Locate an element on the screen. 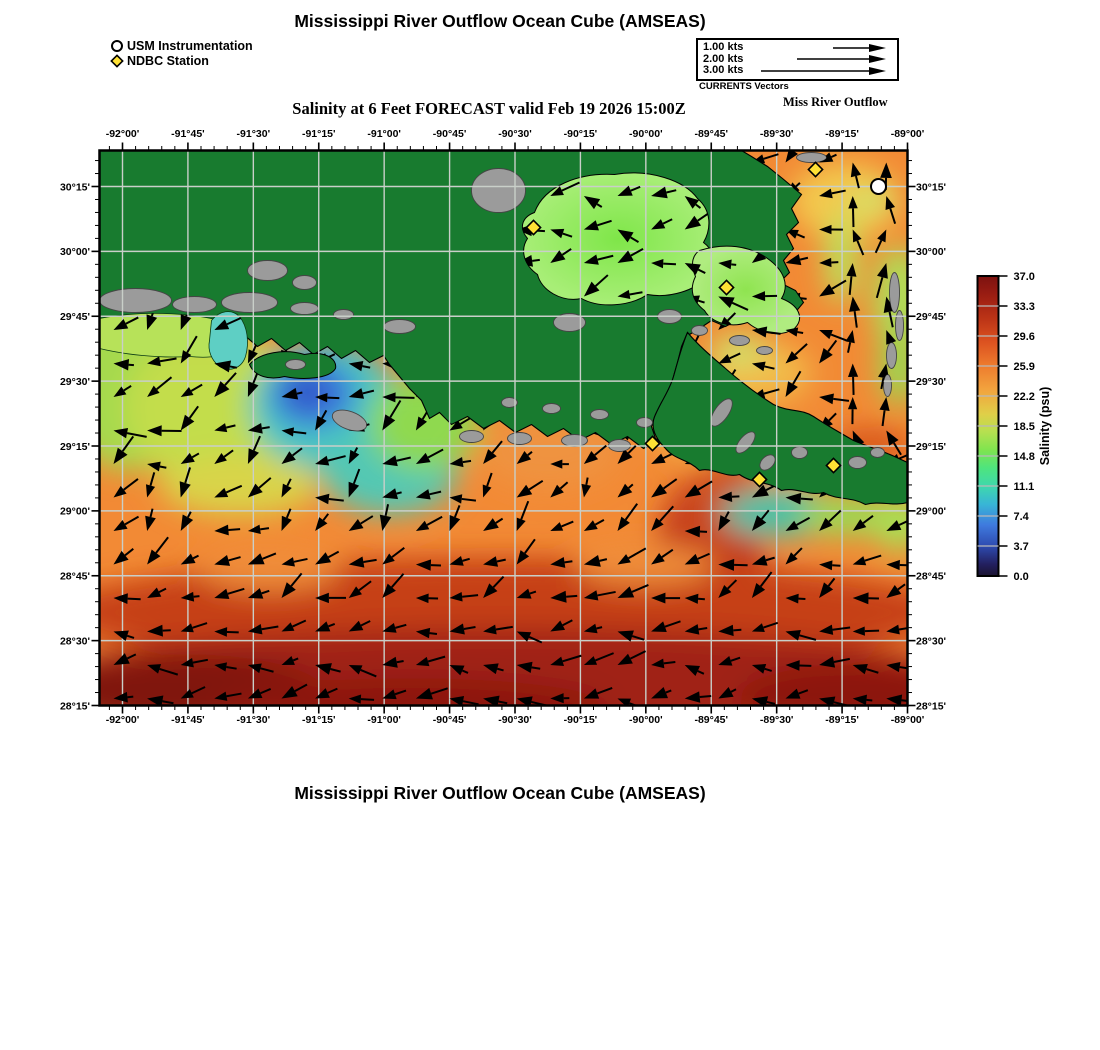  colorbar-tick-label: 25.9 is located at coordinates (1024, 367).